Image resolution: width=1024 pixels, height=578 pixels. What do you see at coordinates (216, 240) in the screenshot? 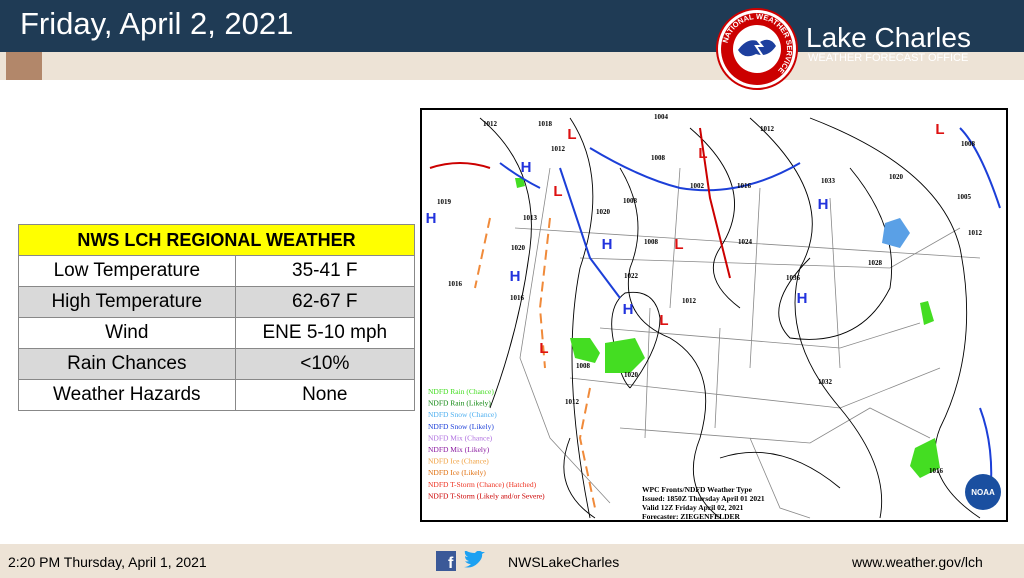
I see `table-header: NWS LCH REGIONAL WEATHER` at bounding box center [216, 240].